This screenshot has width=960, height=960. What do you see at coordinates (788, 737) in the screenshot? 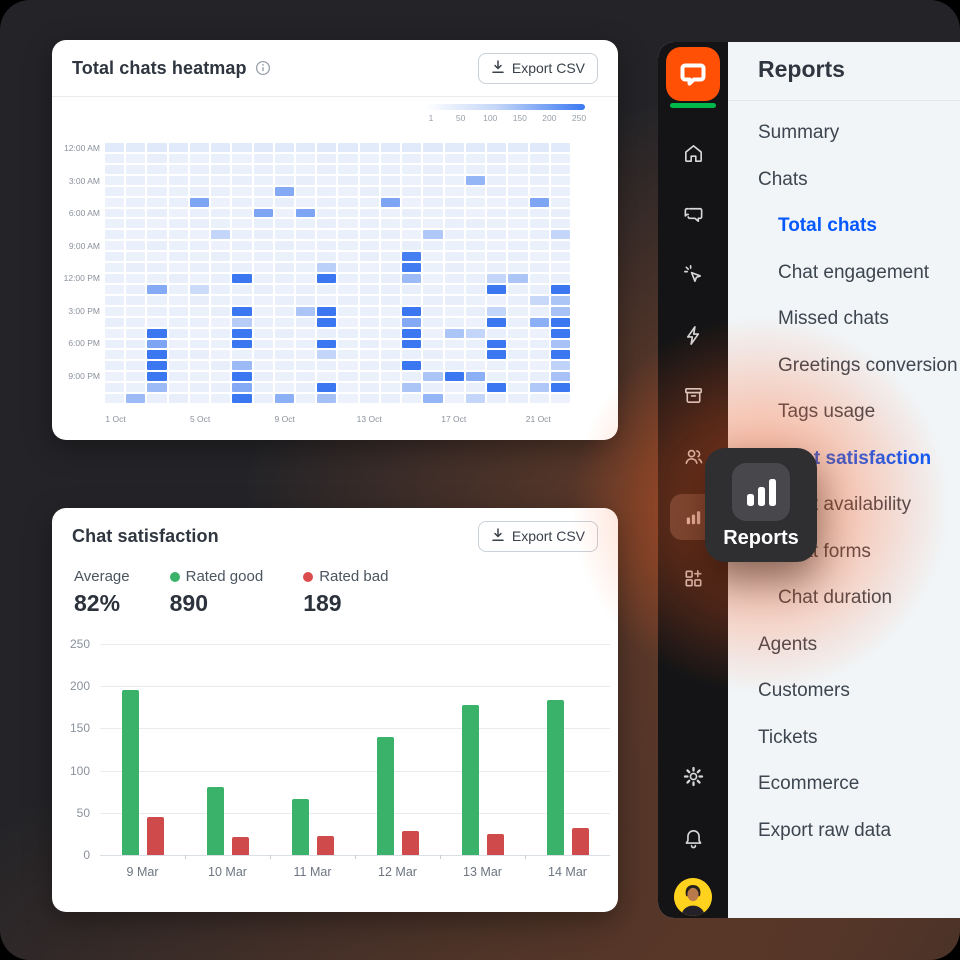
I see `menu-item-tickets: Tickets` at bounding box center [788, 737].